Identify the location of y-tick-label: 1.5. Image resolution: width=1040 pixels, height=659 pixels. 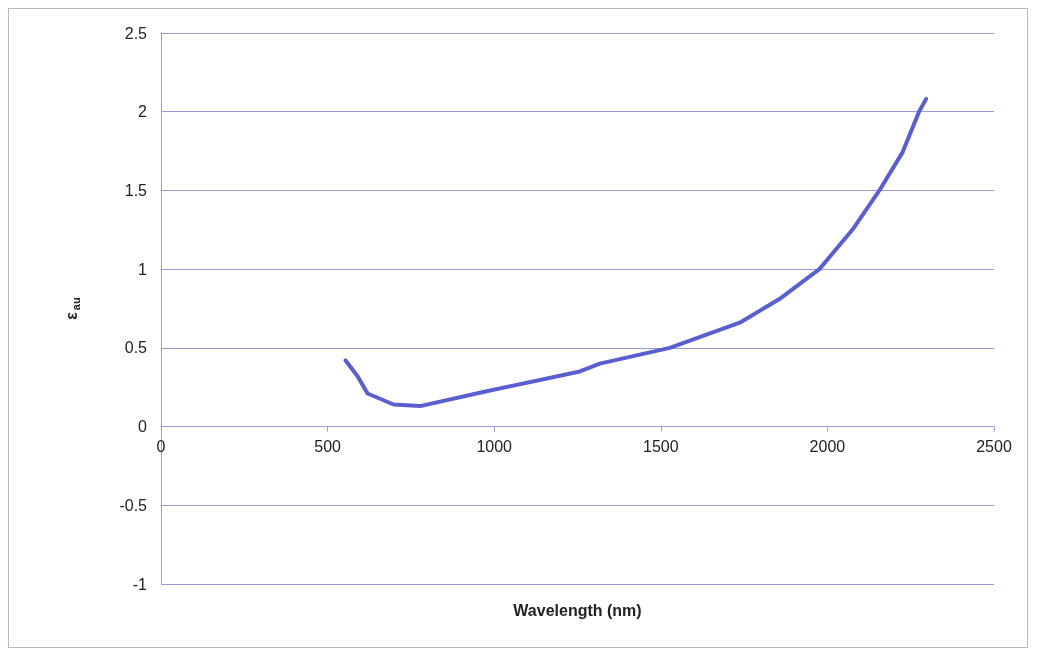
(136, 190).